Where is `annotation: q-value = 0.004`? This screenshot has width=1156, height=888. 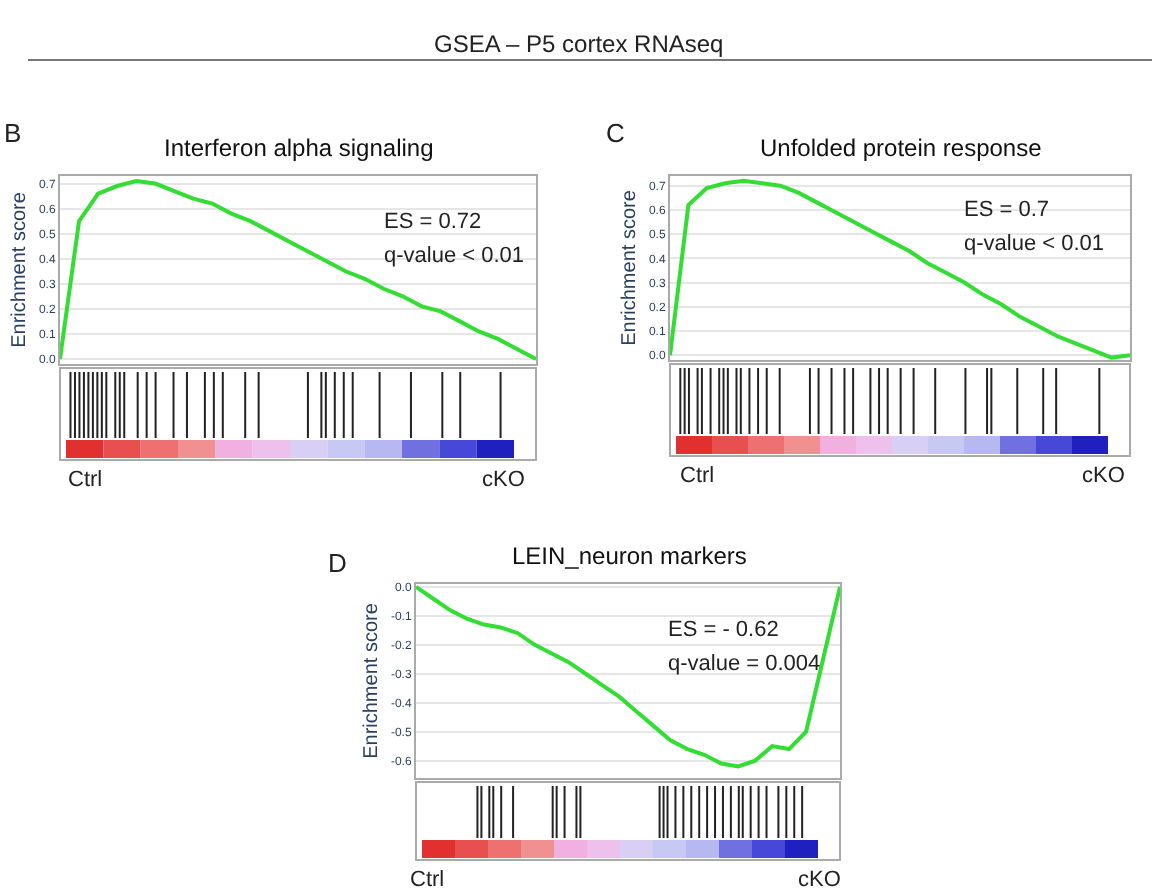
annotation: q-value = 0.004 is located at coordinates (744, 664).